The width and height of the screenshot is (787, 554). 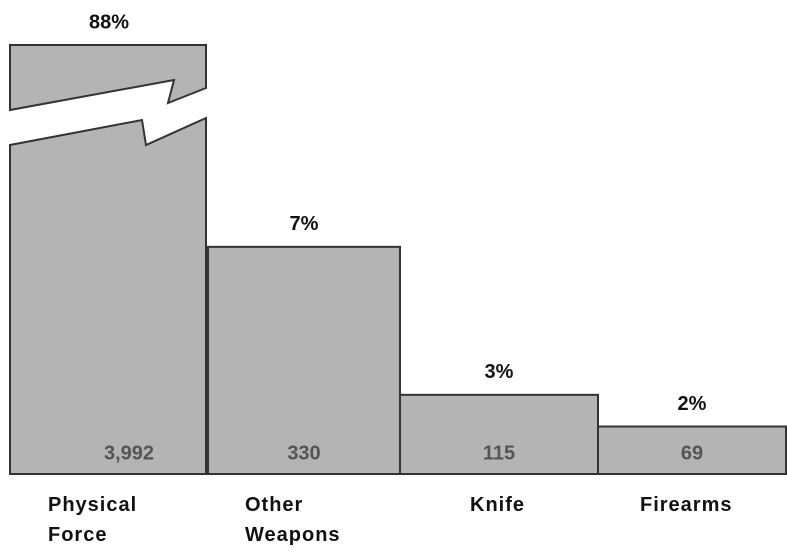 I want to click on value-label: 69, so click(x=692, y=453).